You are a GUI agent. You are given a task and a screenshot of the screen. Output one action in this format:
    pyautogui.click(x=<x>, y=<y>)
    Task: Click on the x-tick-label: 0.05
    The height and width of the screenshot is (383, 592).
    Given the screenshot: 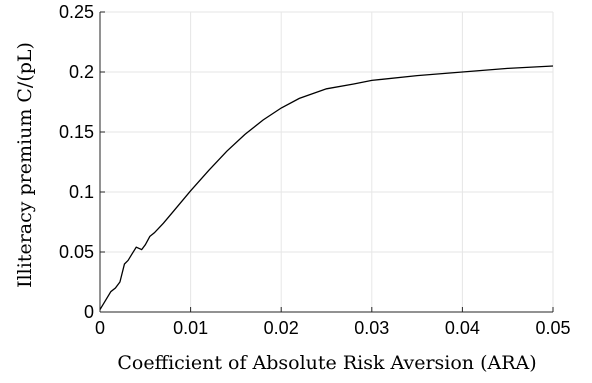 What is the action you would take?
    pyautogui.click(x=552, y=328)
    